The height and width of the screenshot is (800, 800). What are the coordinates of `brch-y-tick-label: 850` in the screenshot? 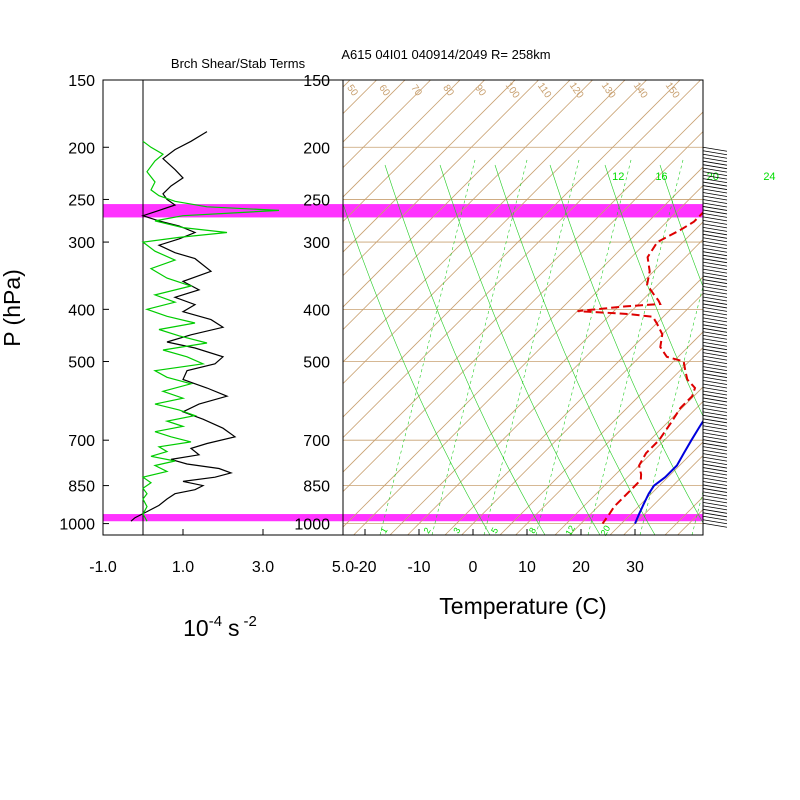 It's located at (81, 487).